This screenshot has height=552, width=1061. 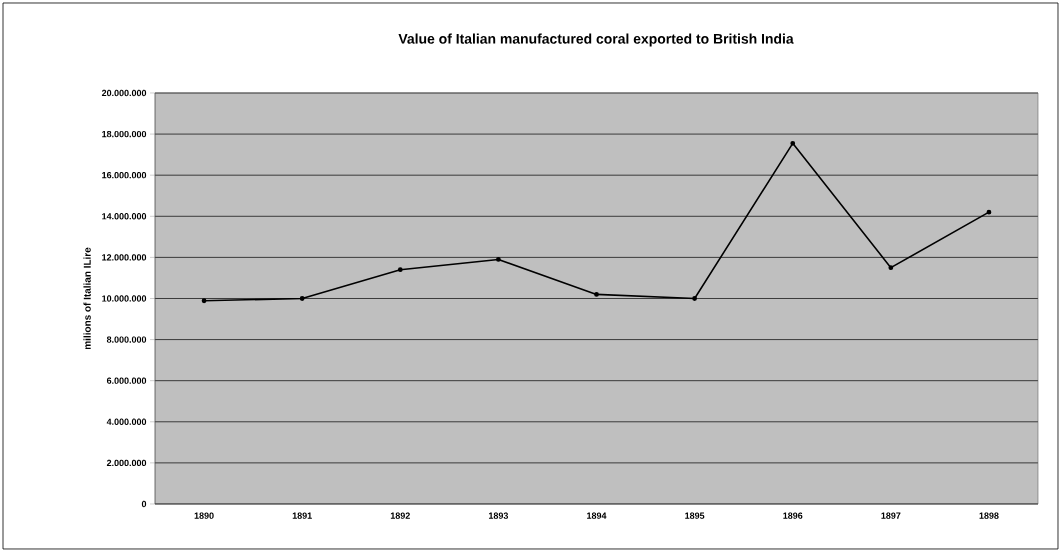 I want to click on x-tick-label: 1893, so click(x=498, y=515).